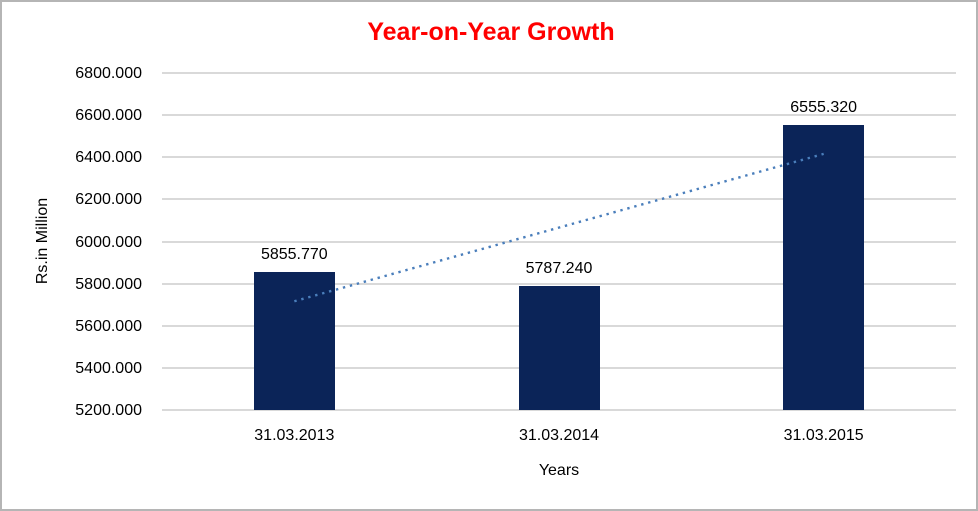 This screenshot has height=511, width=978. I want to click on y-tick-label: 5400.000, so click(108, 368).